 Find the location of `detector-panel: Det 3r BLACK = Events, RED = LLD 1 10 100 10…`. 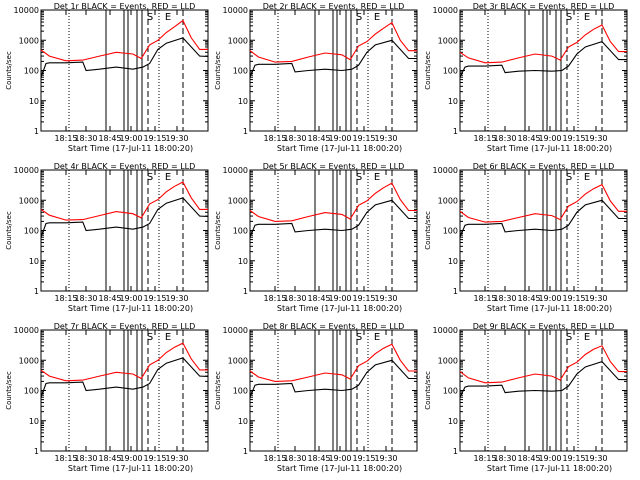

detector-panel: Det 3r BLACK = Events, RED = LLD 1 10 100 10… is located at coordinates (526, 77).